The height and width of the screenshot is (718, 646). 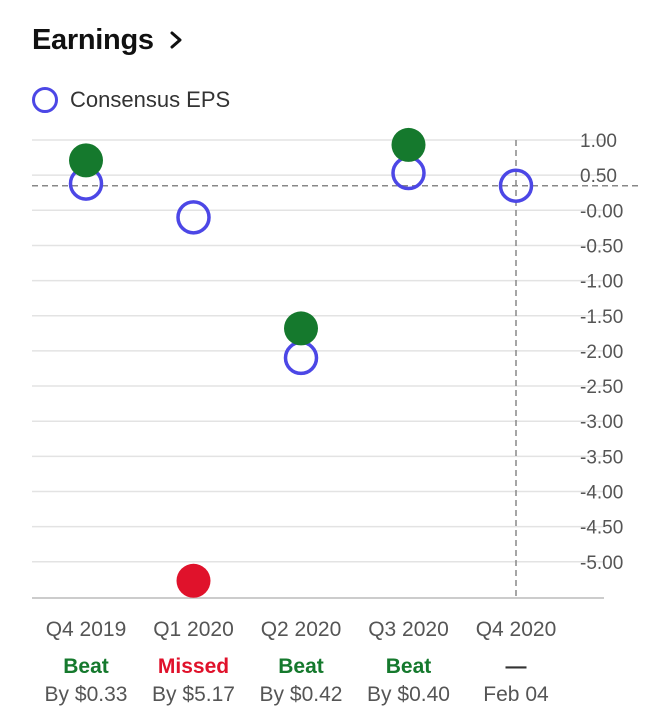 I want to click on y-tick-label: -1.50, so click(x=601, y=317).